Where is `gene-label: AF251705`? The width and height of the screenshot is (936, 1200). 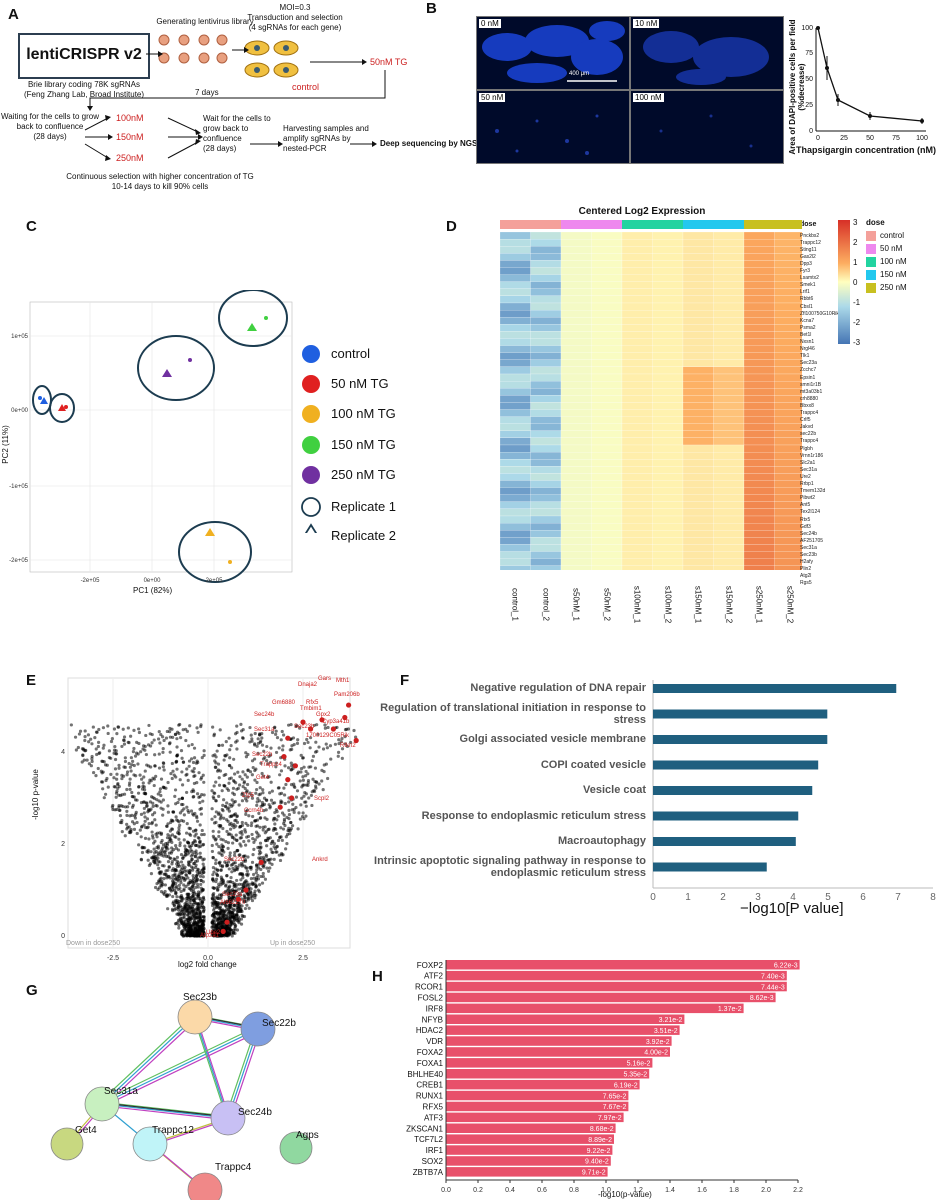 gene-label: AF251705 is located at coordinates (812, 540).